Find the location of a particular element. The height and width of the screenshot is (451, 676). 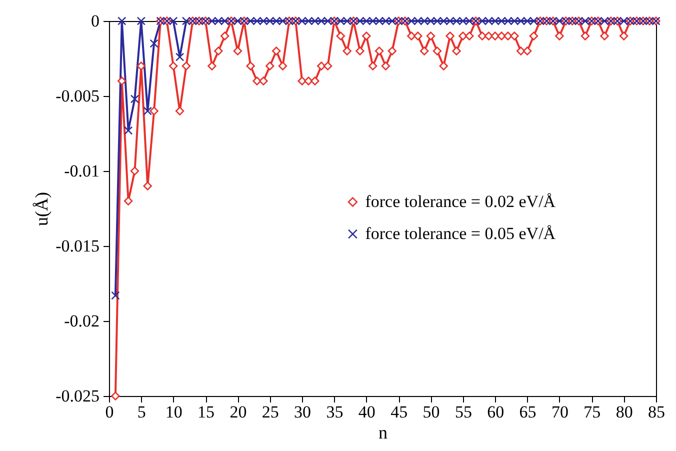

x-tick-label: 55 is located at coordinates (463, 412).